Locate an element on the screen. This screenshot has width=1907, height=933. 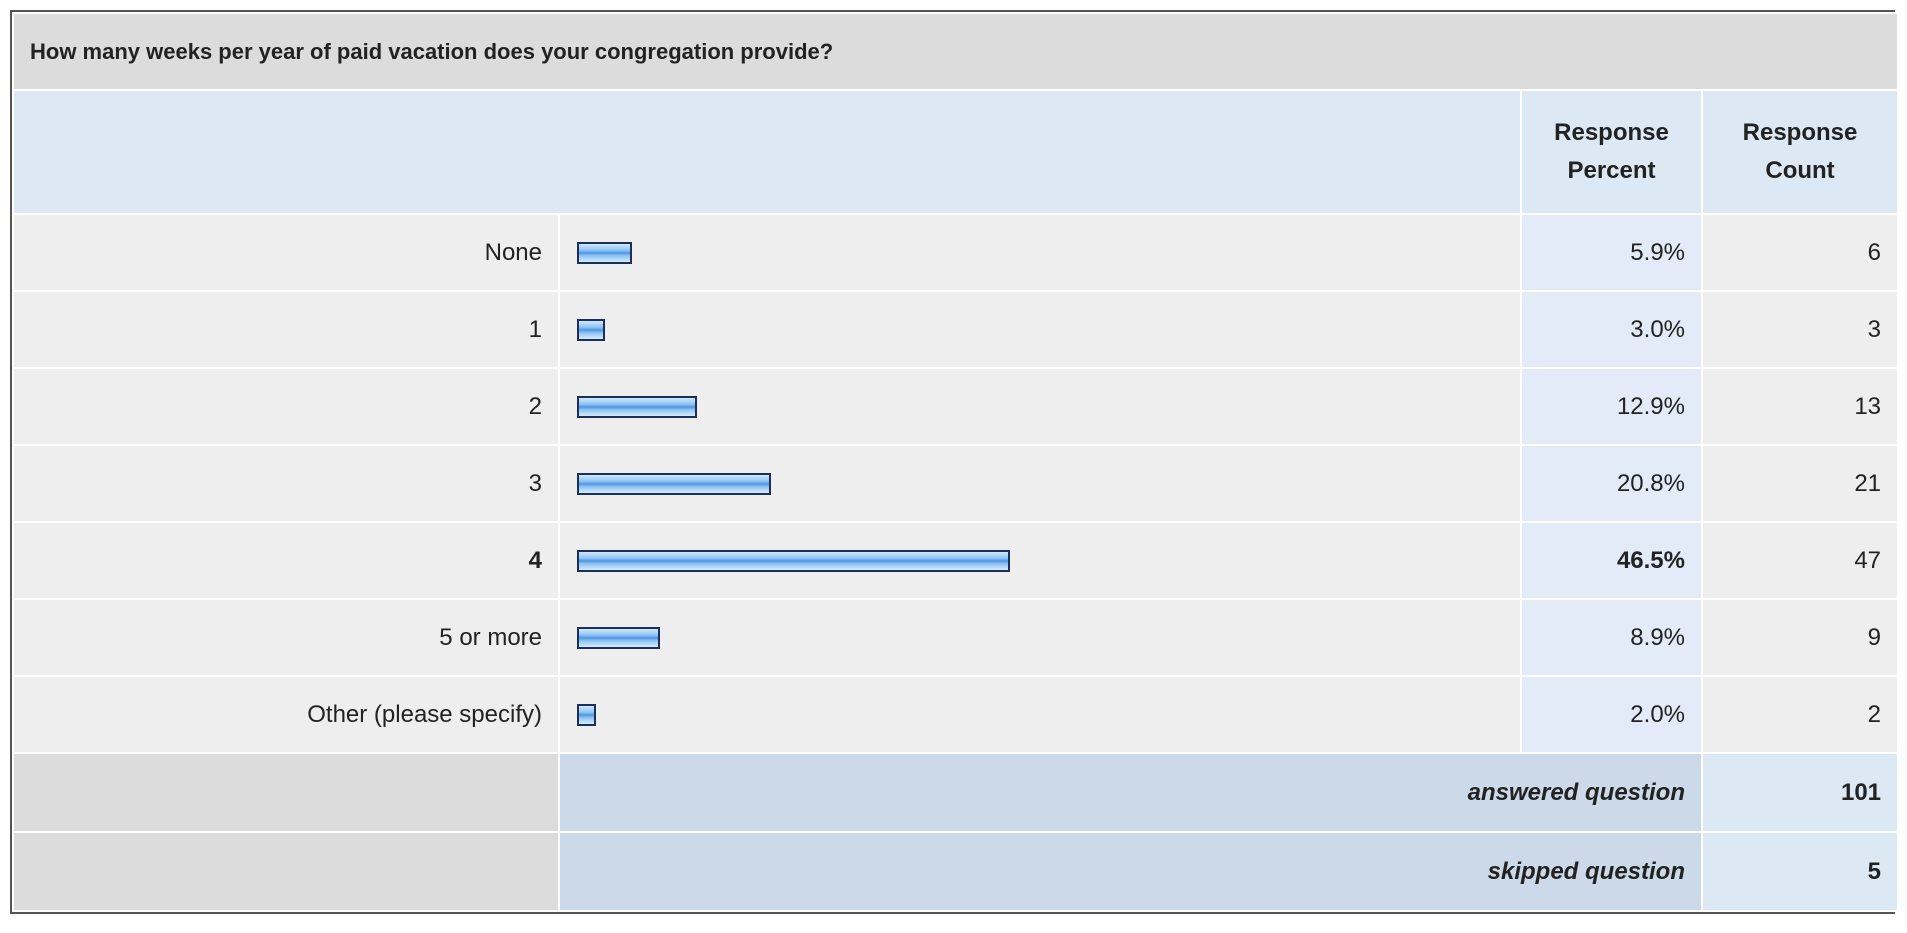
answer-row: None 5.9% 6 is located at coordinates (956, 252).